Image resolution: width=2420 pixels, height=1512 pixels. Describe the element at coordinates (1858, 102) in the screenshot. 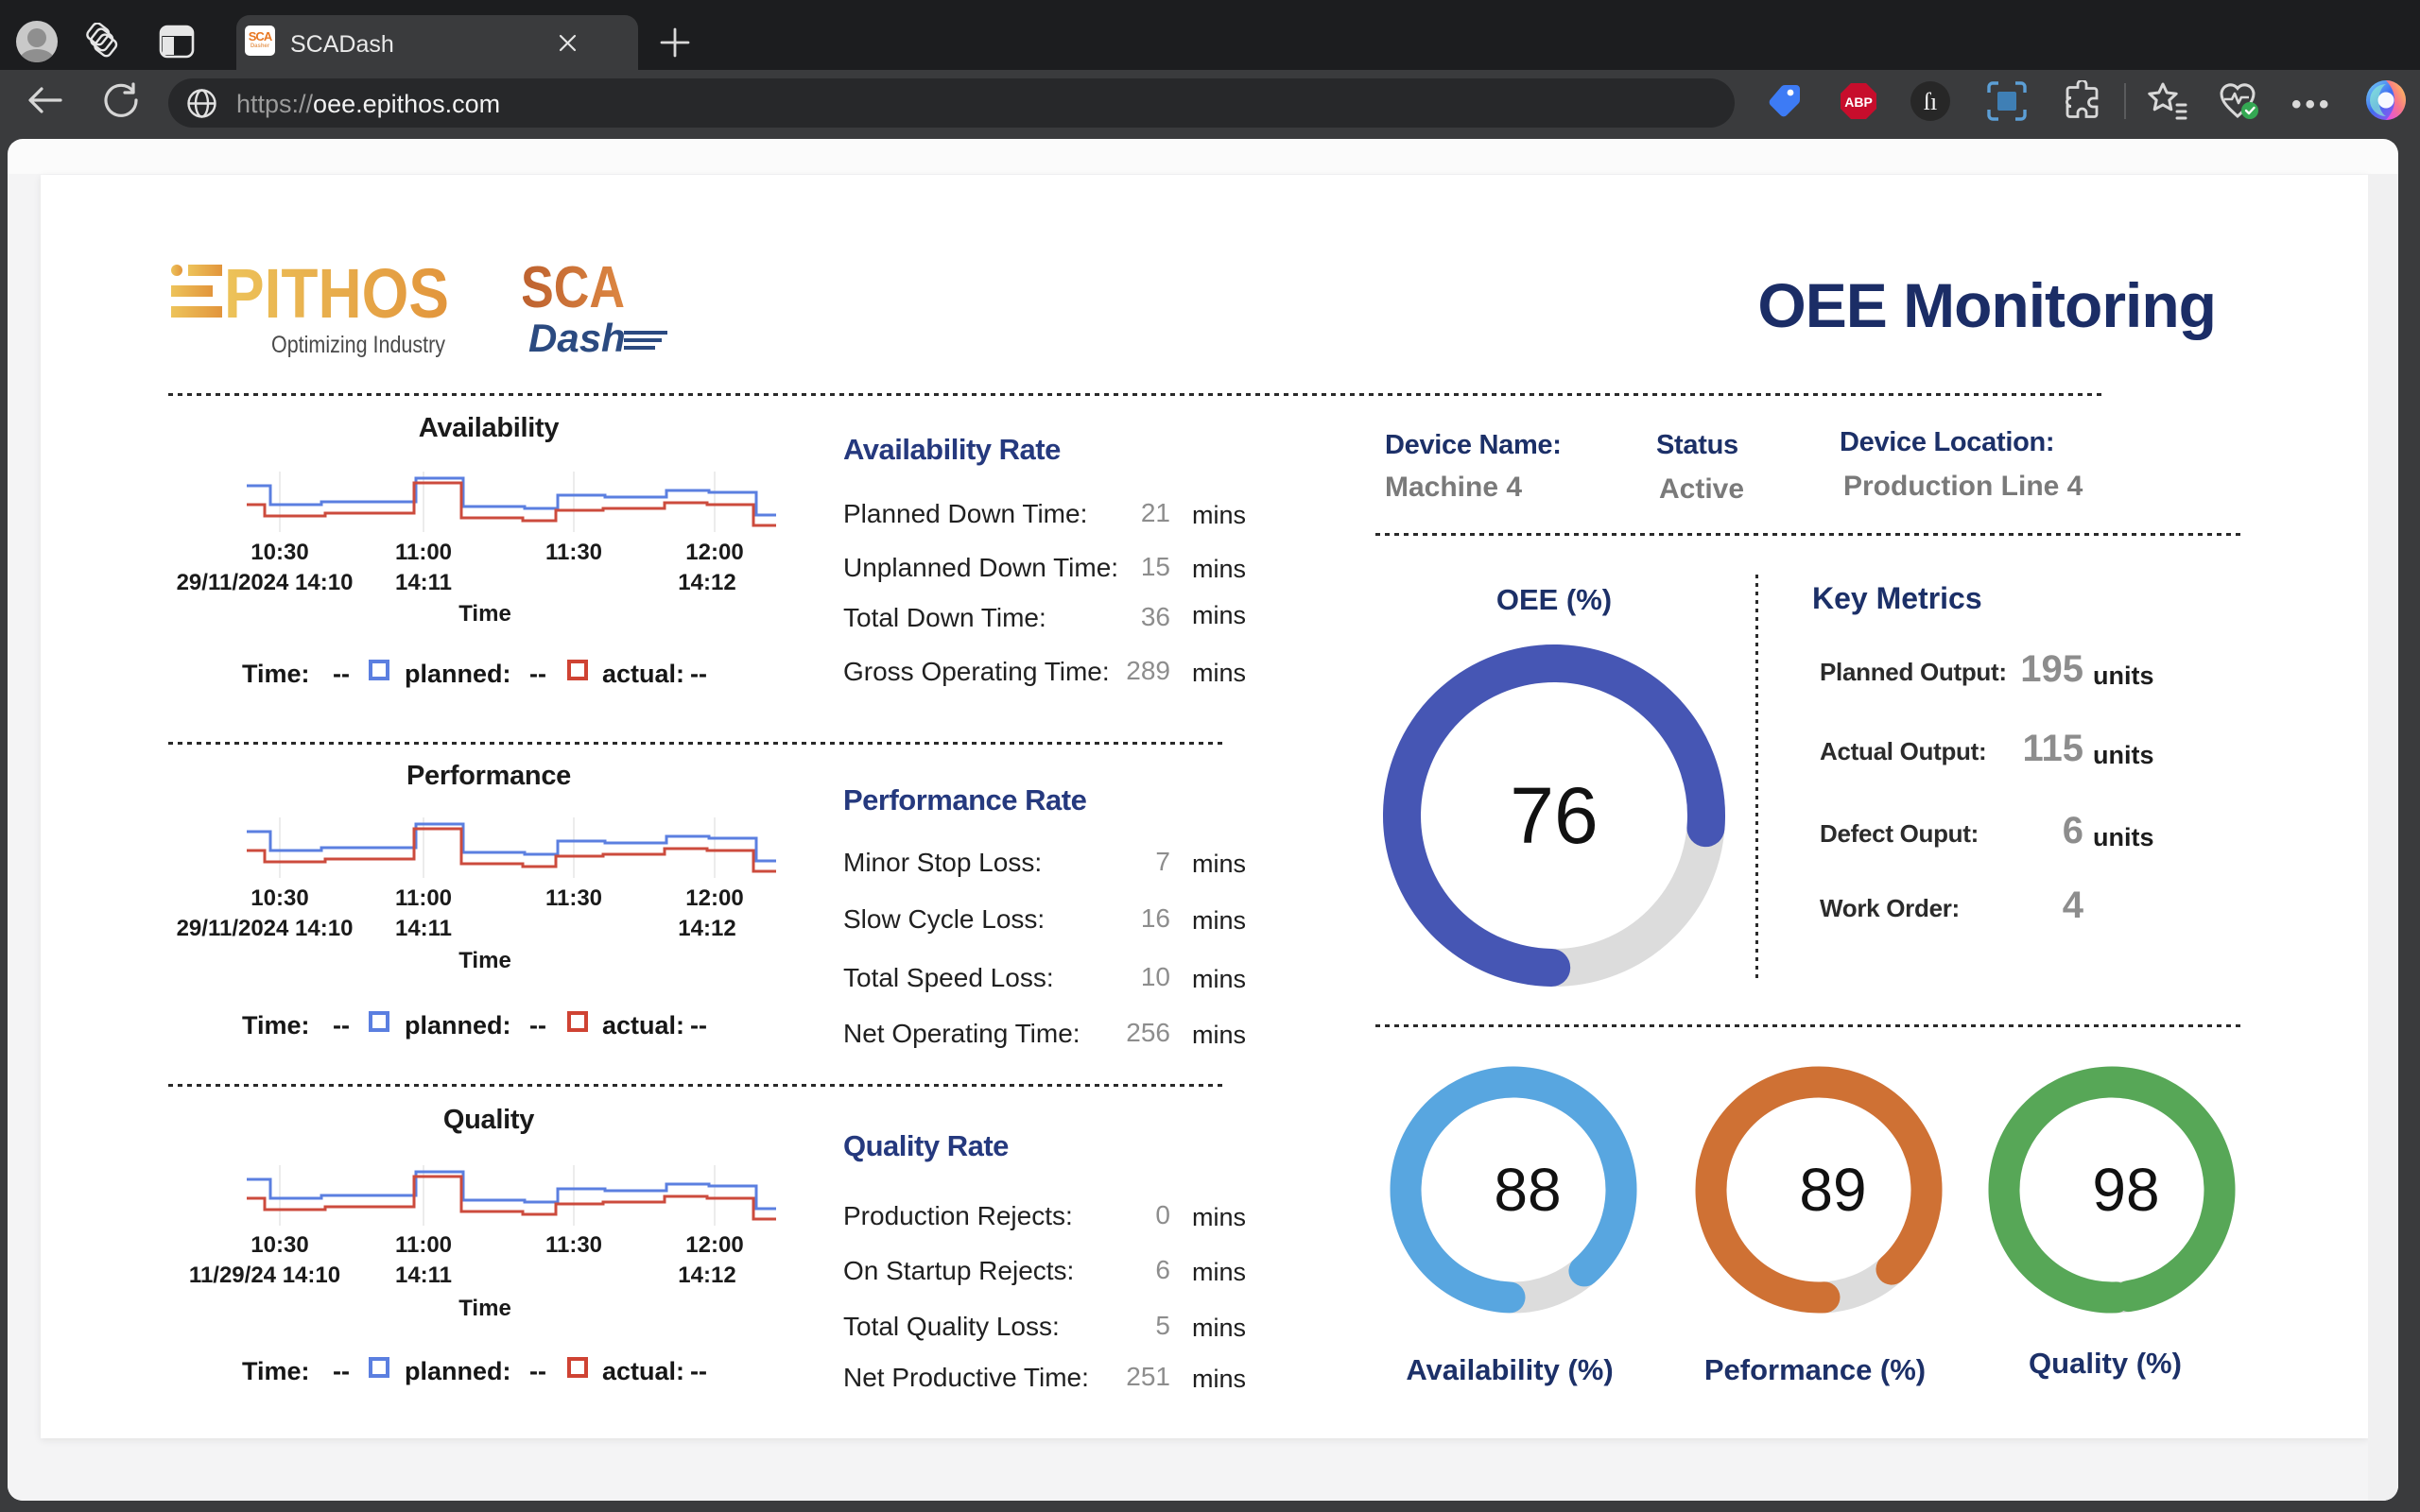

I see `svg-text: ABP` at that location.